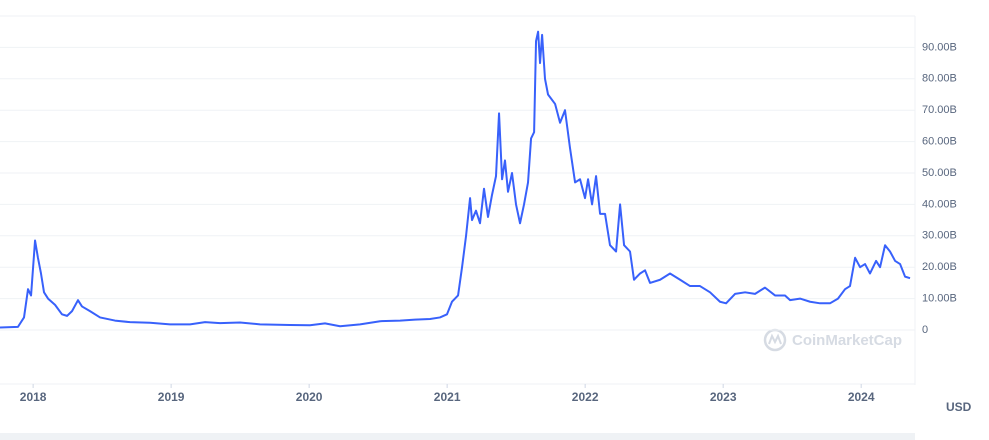 The width and height of the screenshot is (989, 440). Describe the element at coordinates (939, 173) in the screenshot. I see `y-tick-label: 50.00B` at that location.